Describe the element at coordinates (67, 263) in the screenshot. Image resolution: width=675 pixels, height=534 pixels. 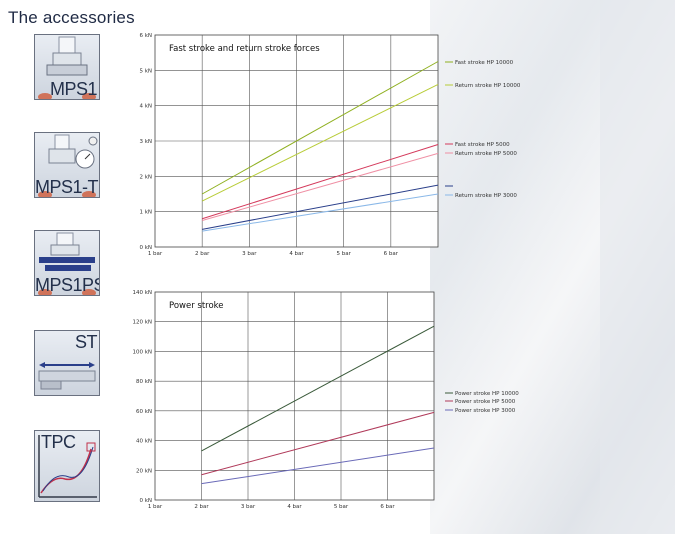
I see `press-with-stroke-bar-icon` at that location.